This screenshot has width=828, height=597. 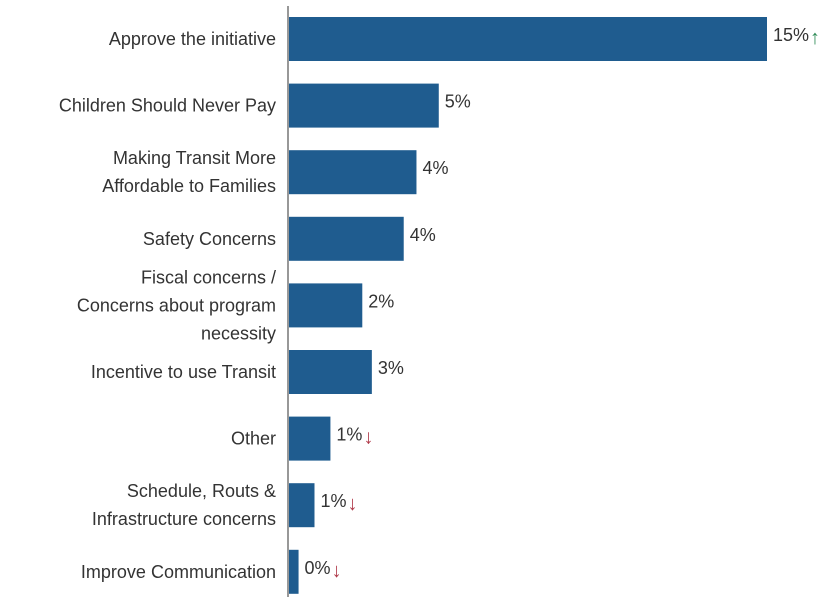 I want to click on value-label: 2%, so click(x=381, y=301).